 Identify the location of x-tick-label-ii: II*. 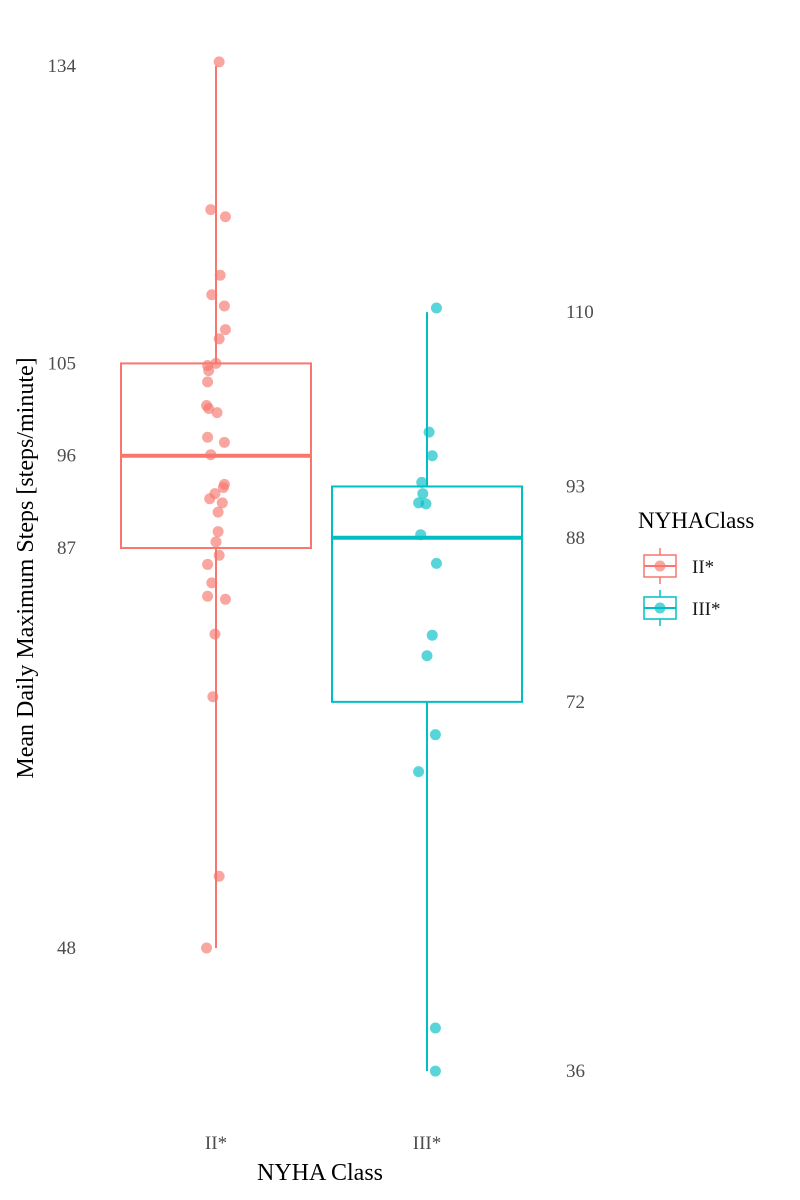
(216, 1143).